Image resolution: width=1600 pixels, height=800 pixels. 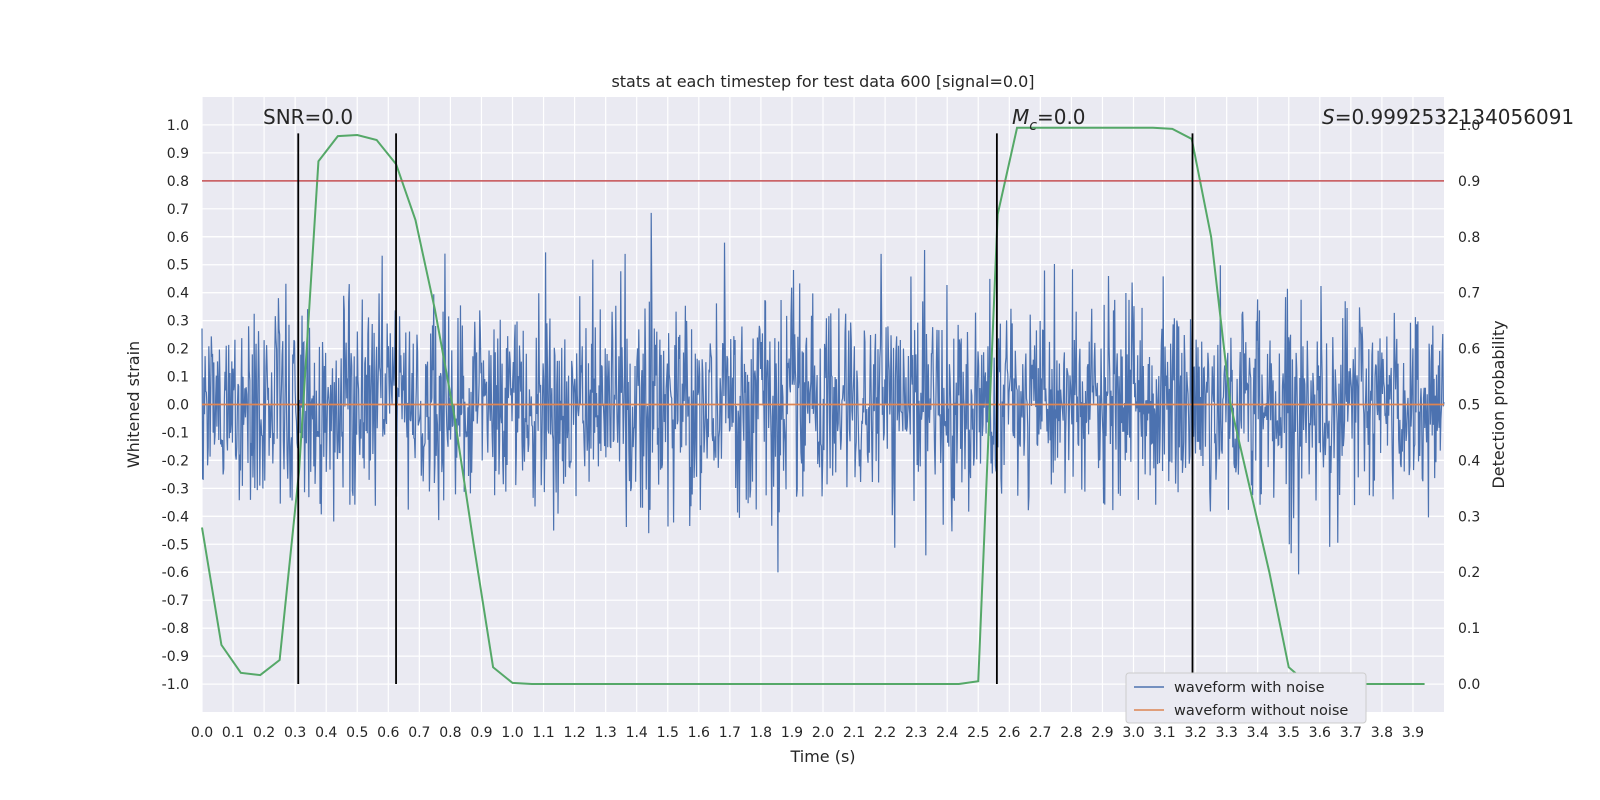 What do you see at coordinates (175, 629) in the screenshot?
I see `y-tick-label: -0.8` at bounding box center [175, 629].